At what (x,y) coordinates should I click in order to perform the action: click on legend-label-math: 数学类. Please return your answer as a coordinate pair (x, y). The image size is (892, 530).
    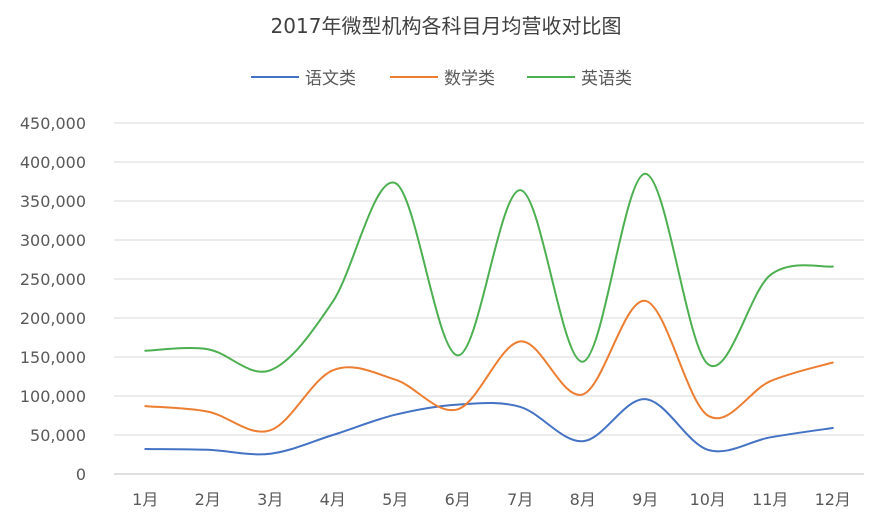
    Looking at the image, I should click on (469, 79).